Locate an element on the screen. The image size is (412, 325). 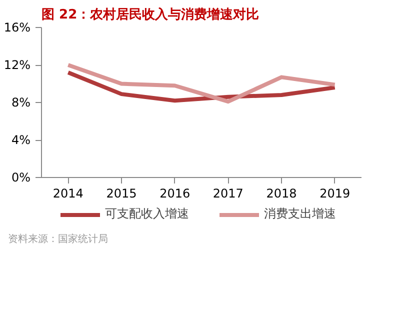
x-tick-label: 2014 is located at coordinates (68, 193).